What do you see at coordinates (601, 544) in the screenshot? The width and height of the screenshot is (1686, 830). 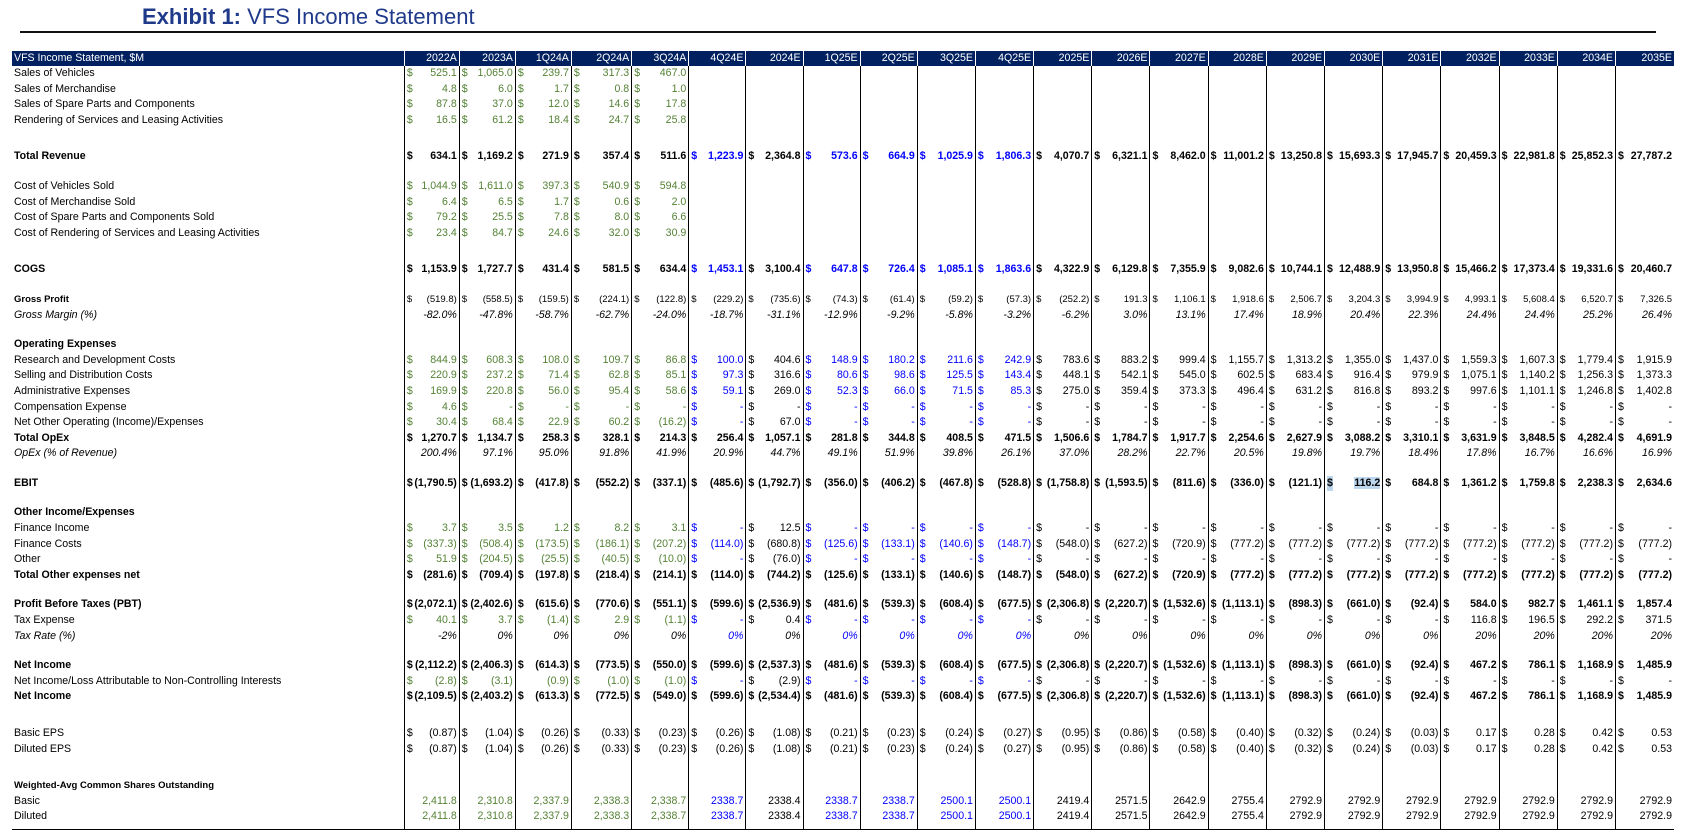 I see `data-cell: $ (186.1)` at bounding box center [601, 544].